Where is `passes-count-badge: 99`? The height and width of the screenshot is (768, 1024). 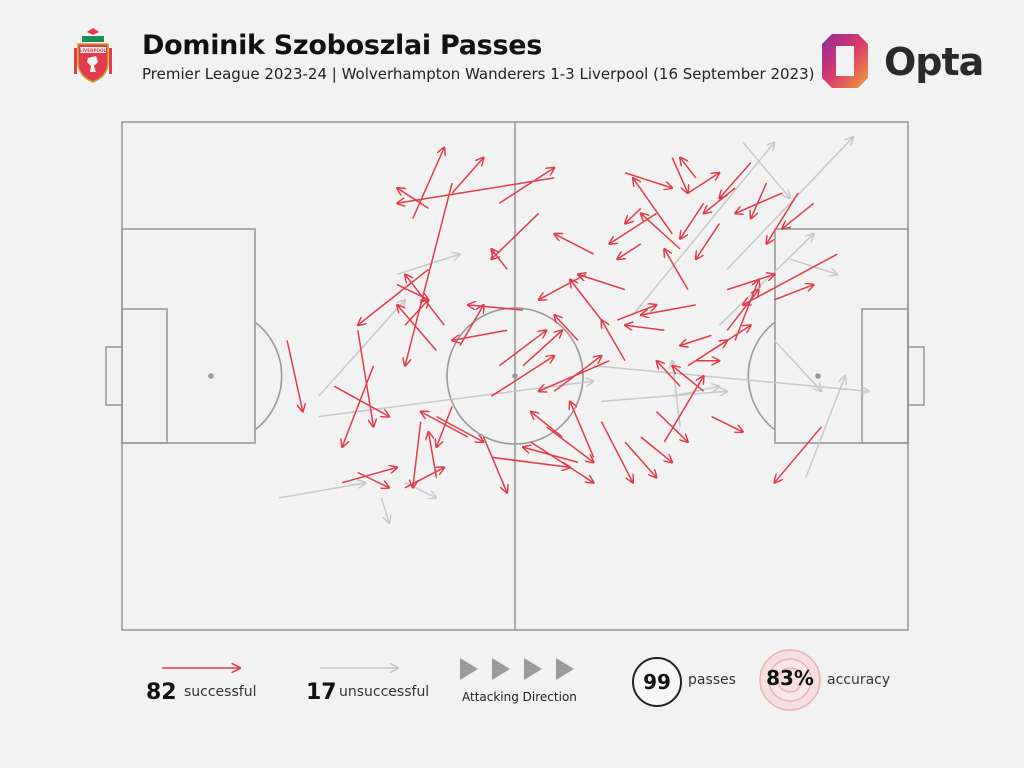 passes-count-badge: 99 is located at coordinates (657, 682).